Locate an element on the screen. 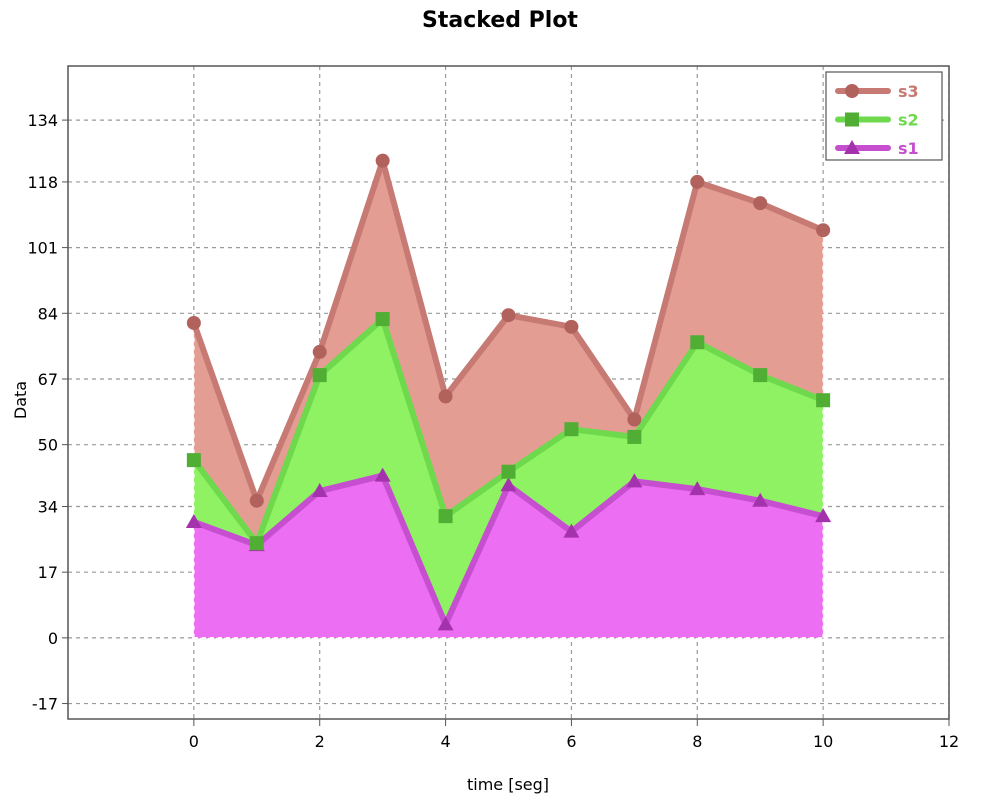 This screenshot has width=1000, height=800. legend-marker-s3 is located at coordinates (852, 91).